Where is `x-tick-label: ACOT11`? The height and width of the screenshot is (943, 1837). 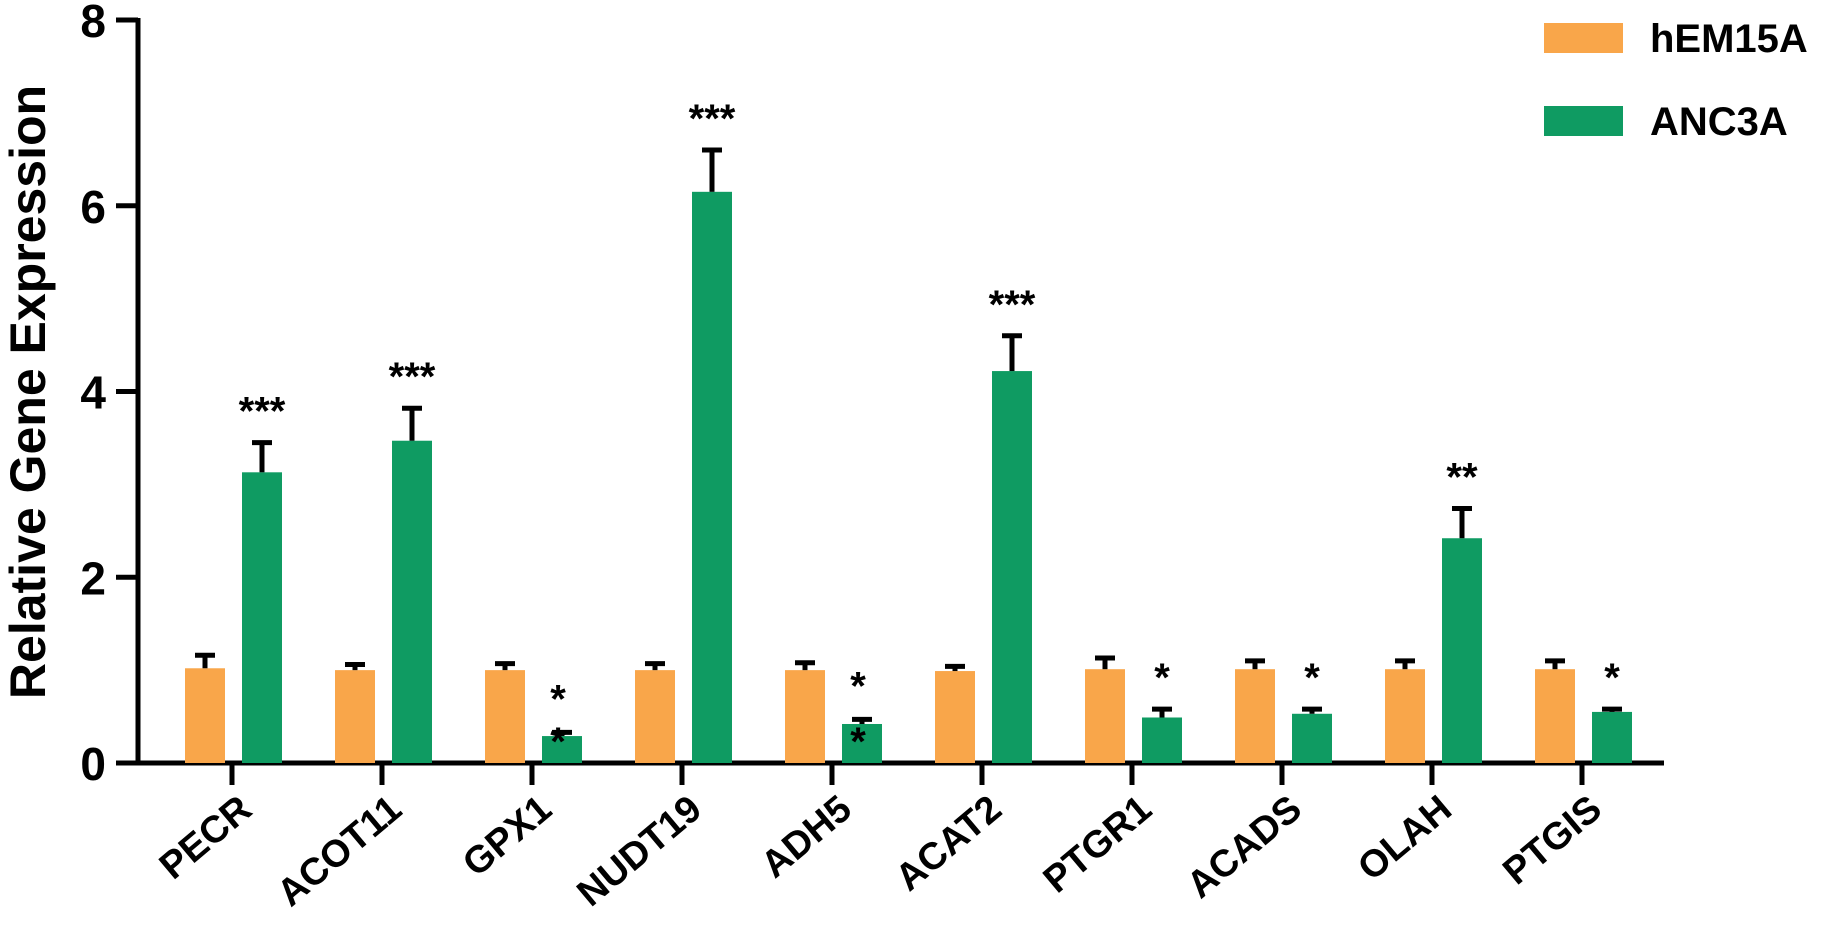 x-tick-label: ACOT11 is located at coordinates (340, 851).